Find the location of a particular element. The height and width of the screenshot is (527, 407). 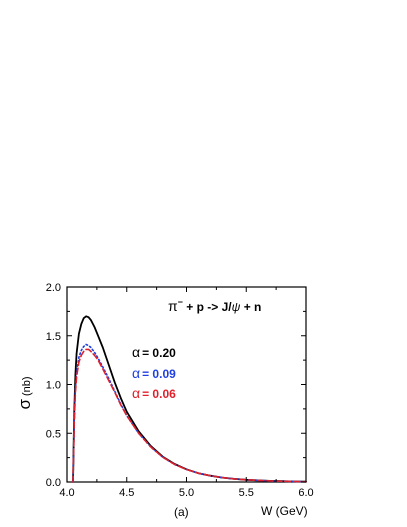

legend-entry-alpha-006: α = 0.06 is located at coordinates (154, 393).